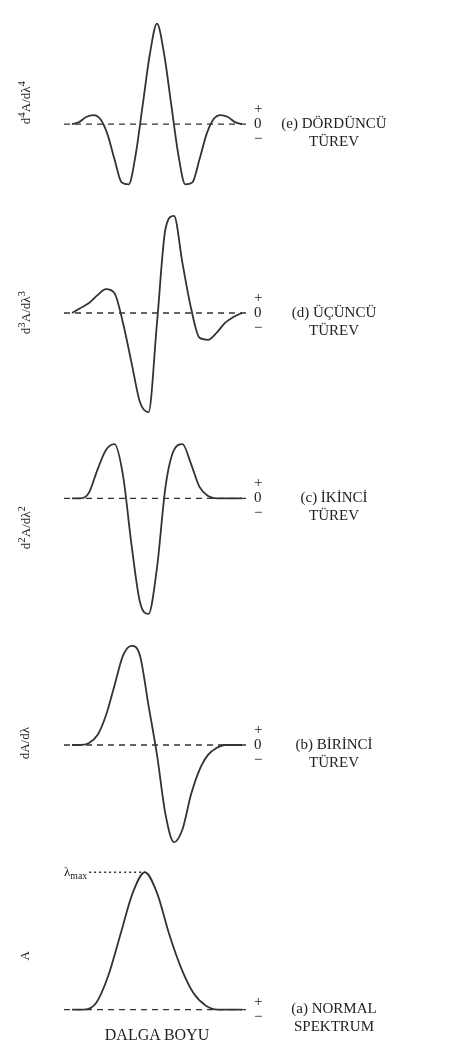 This screenshot has height=1053, width=463. I want to click on text: (e) DÖRDÜNCÜ TÜREV, so click(334, 132).